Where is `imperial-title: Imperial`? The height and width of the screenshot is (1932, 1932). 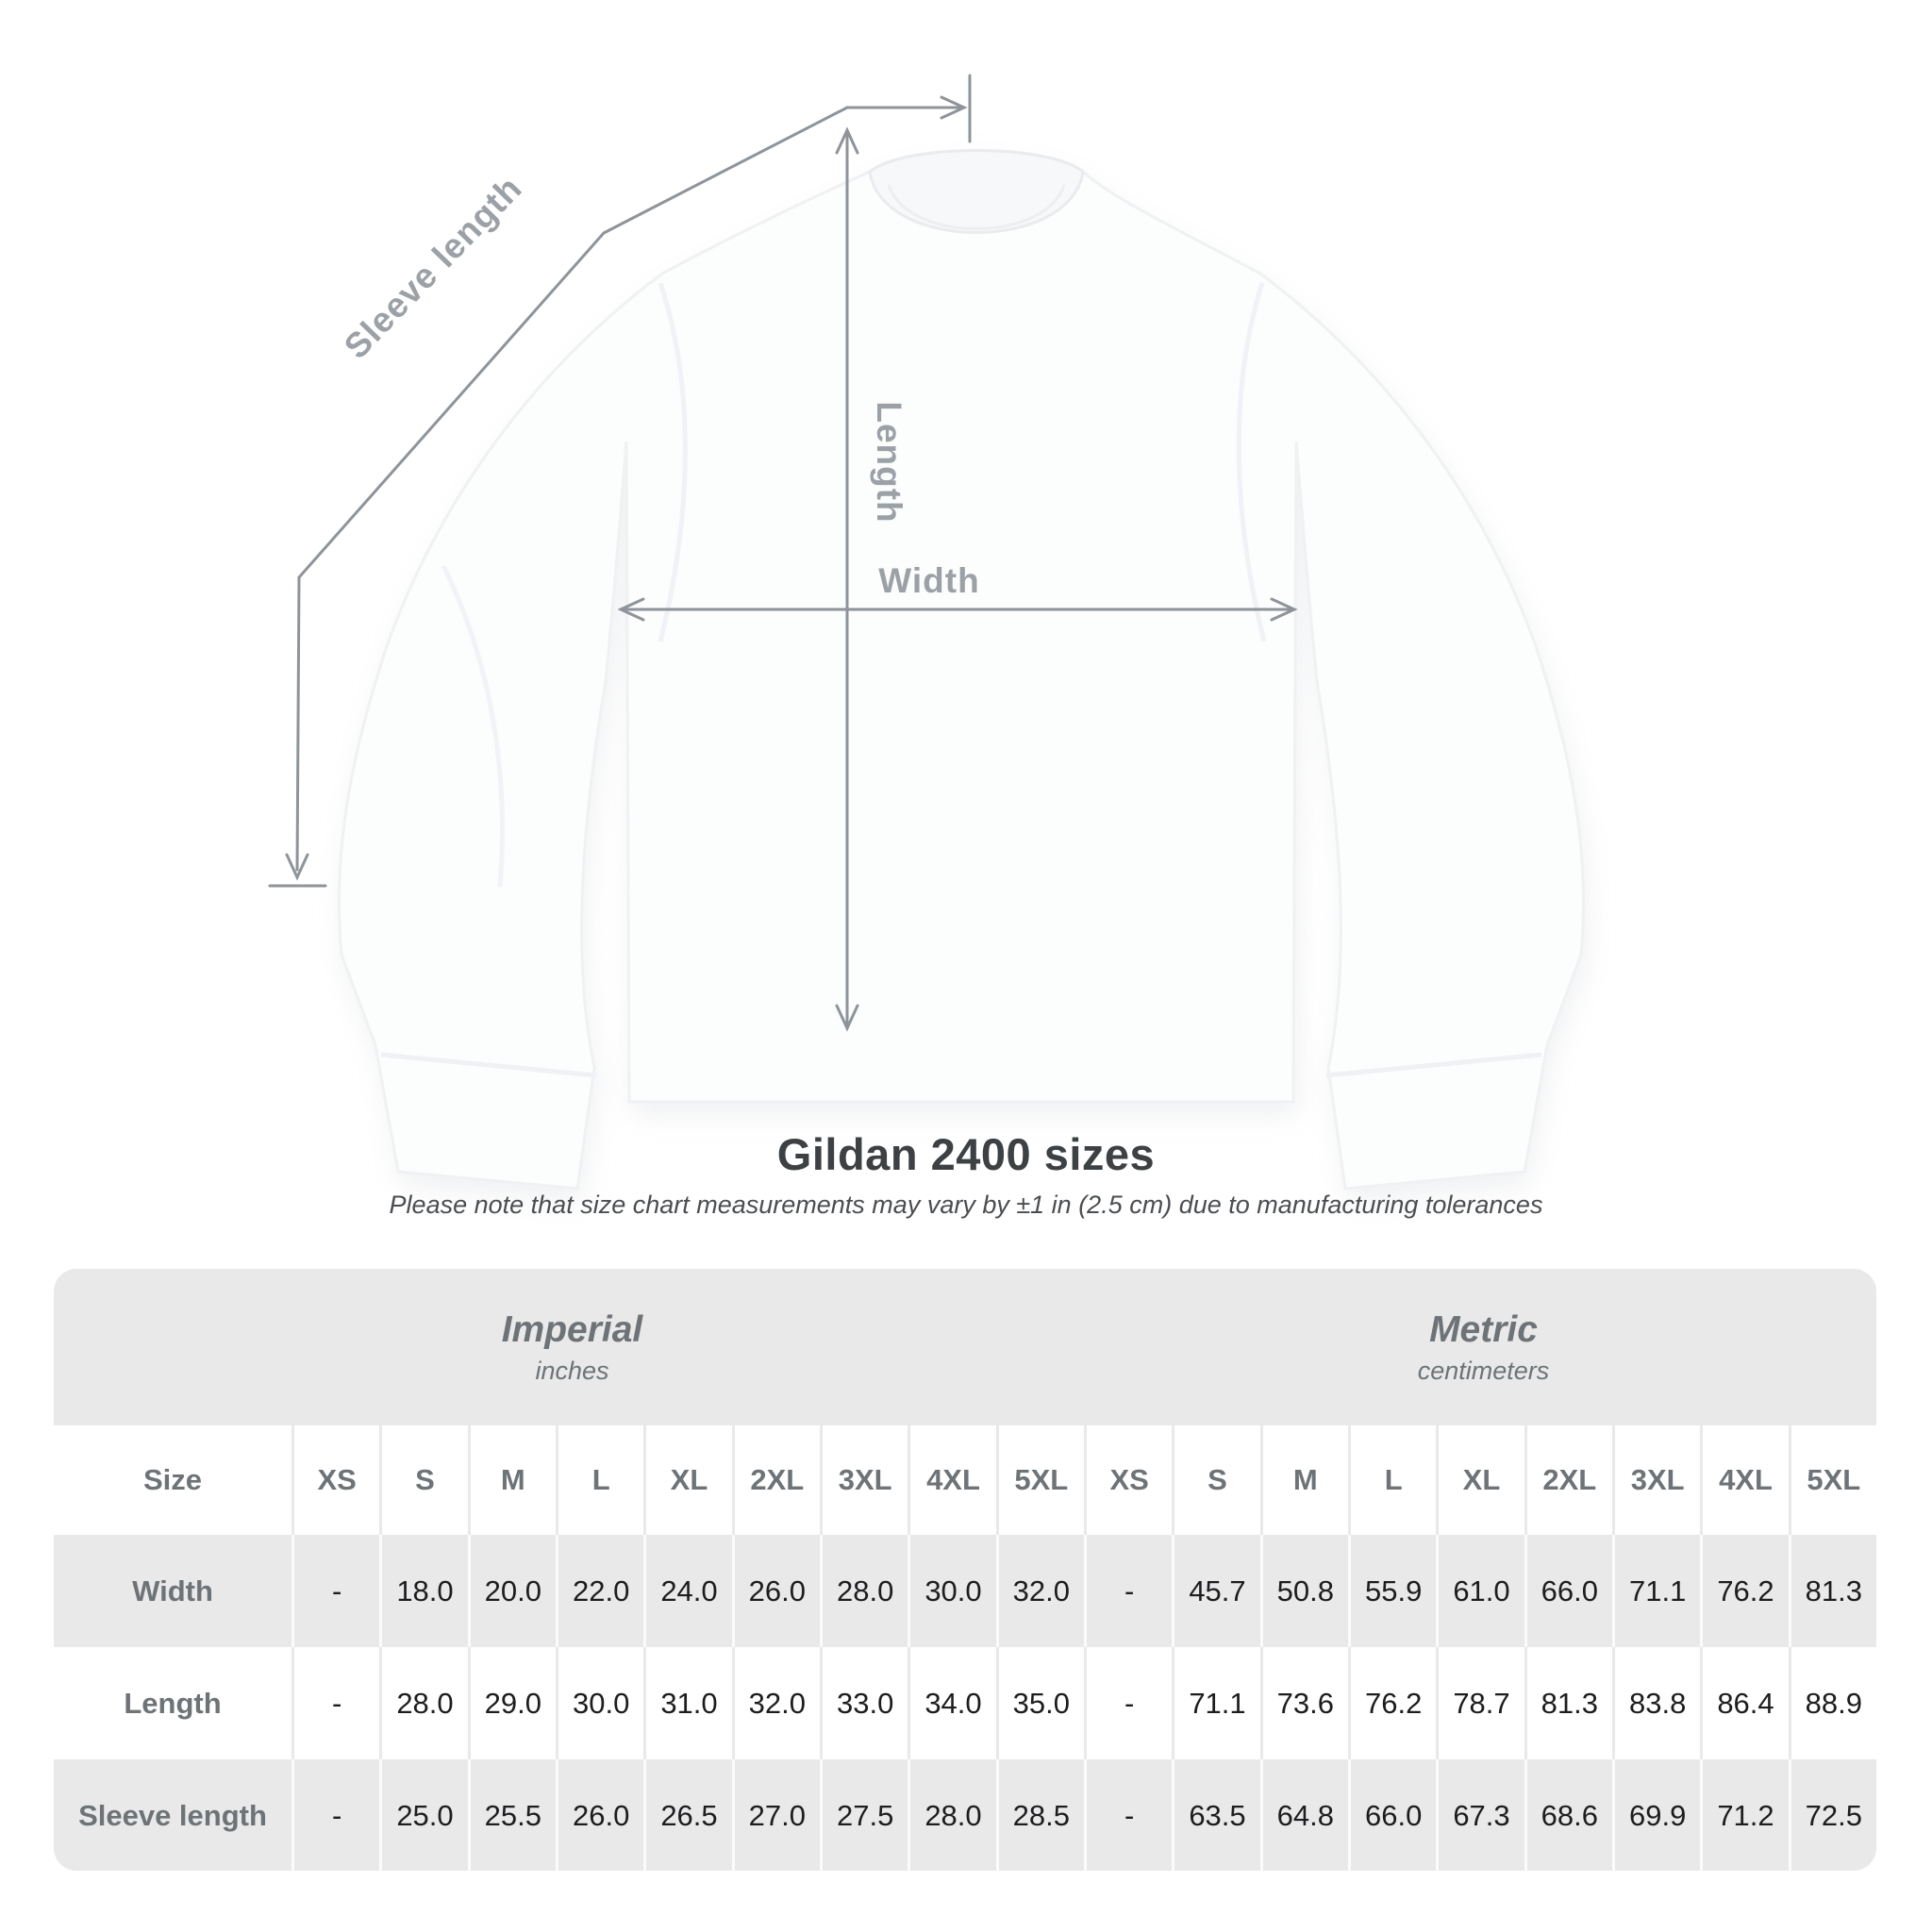 imperial-title: Imperial is located at coordinates (572, 1329).